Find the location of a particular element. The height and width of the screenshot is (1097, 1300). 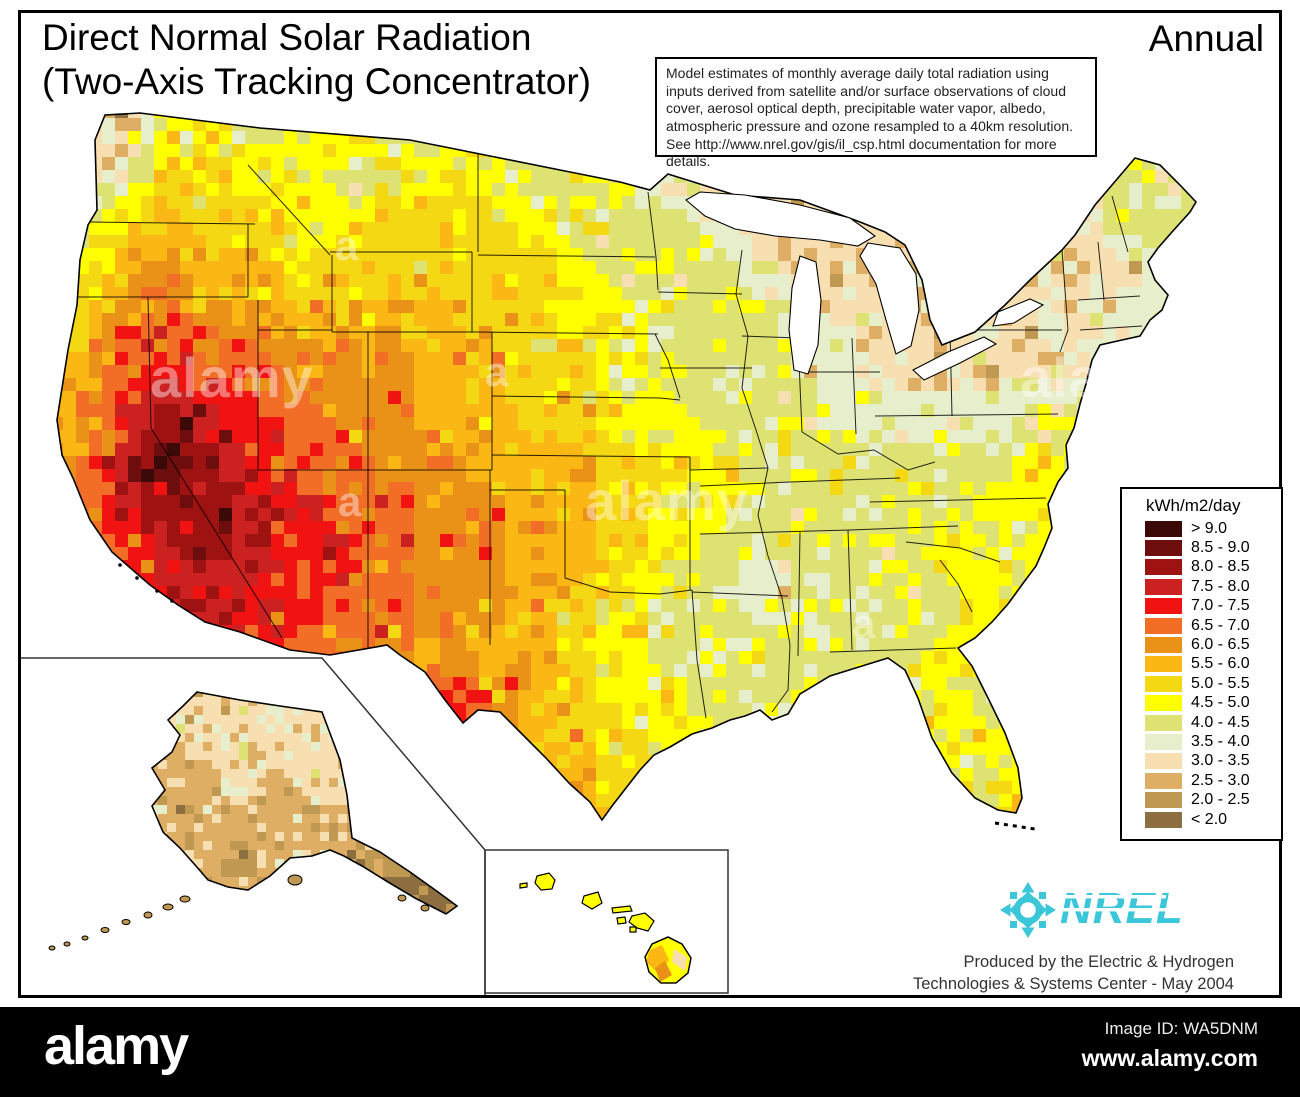

nrel-logo-graphic: NREL is located at coordinates (1091, 910).